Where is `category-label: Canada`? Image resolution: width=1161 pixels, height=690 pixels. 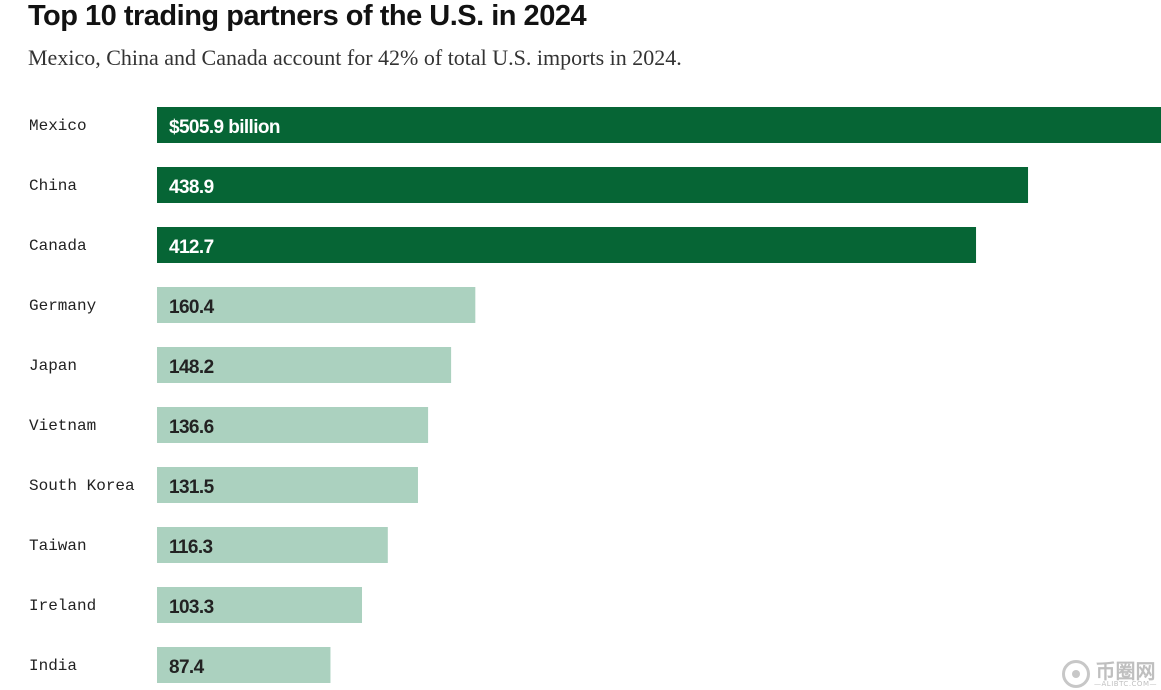
category-label: Canada is located at coordinates (58, 246).